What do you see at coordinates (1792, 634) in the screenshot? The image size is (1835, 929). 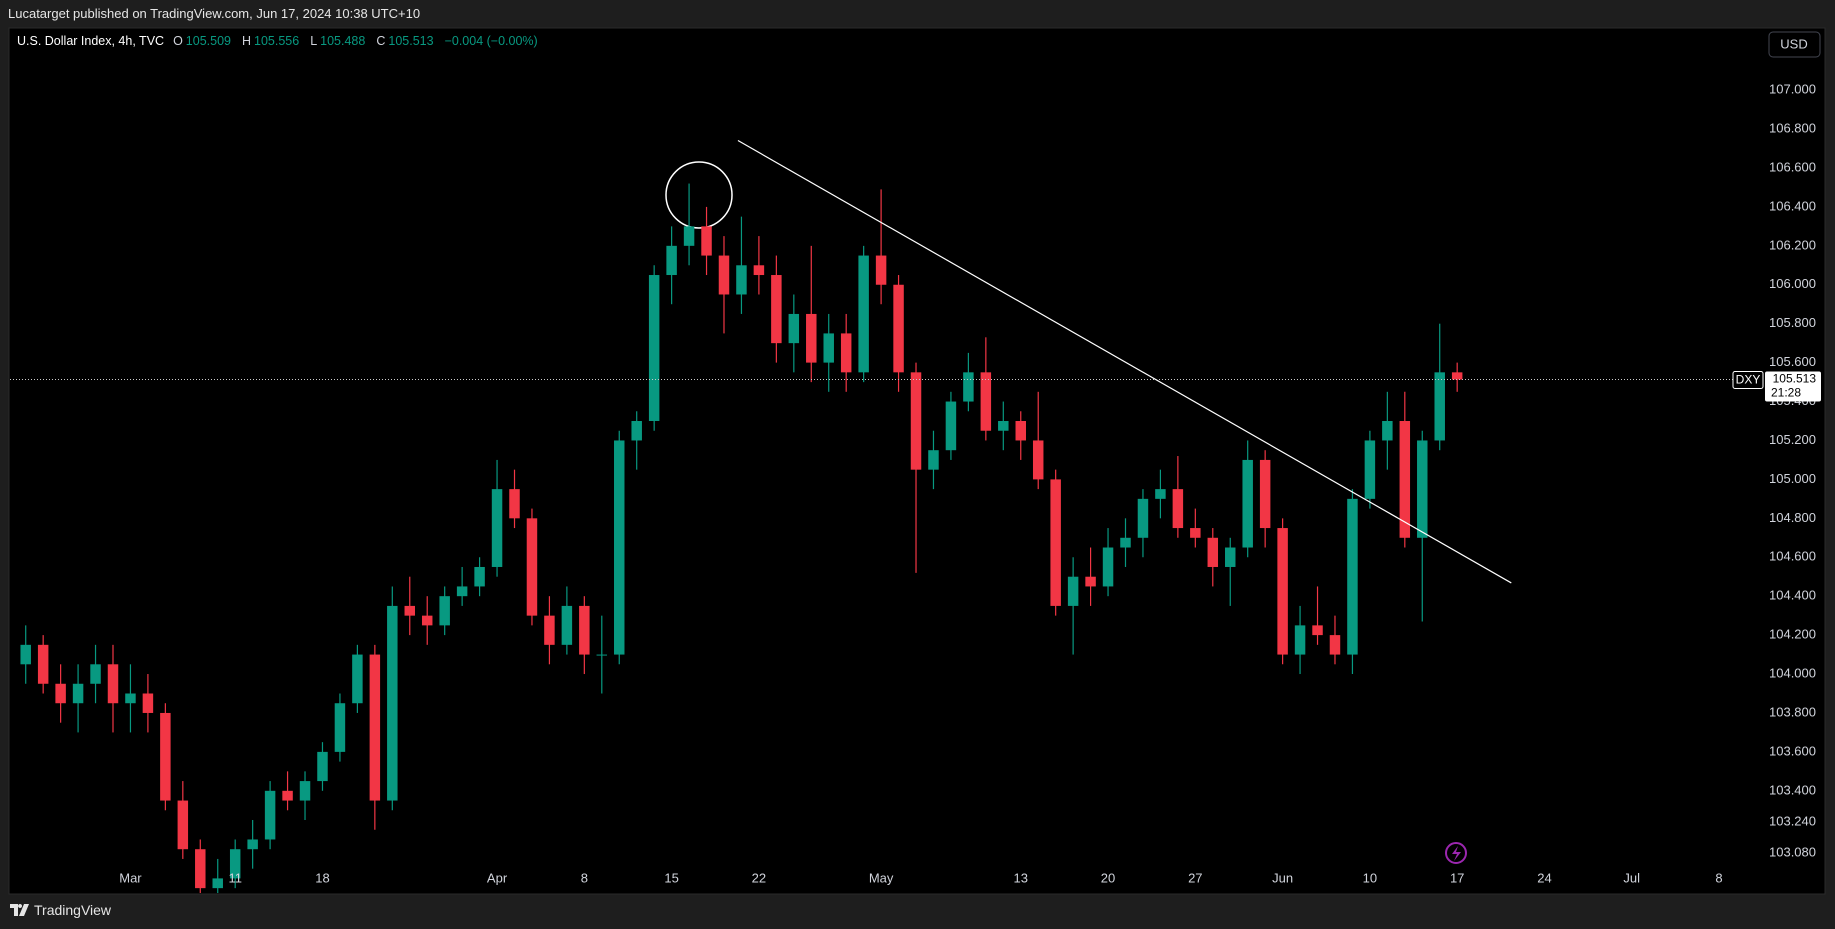 I see `y-tick-label: 104.200` at bounding box center [1792, 634].